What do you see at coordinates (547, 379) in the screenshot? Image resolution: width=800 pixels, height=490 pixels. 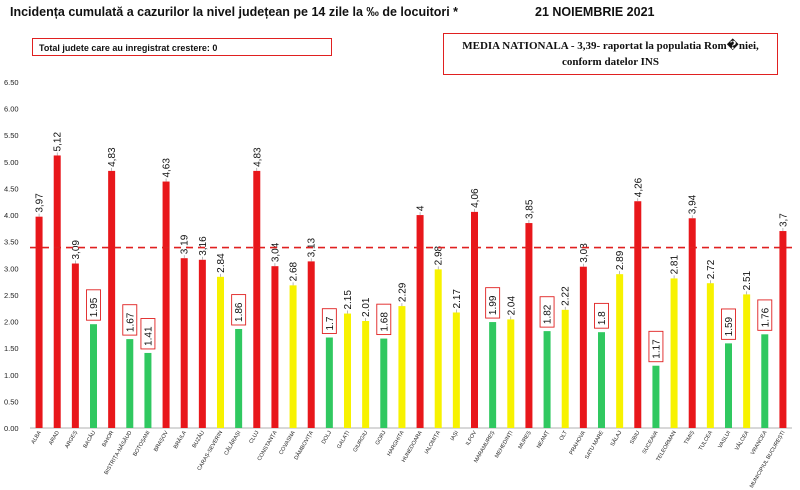 I see `bar-neamț` at bounding box center [547, 379].